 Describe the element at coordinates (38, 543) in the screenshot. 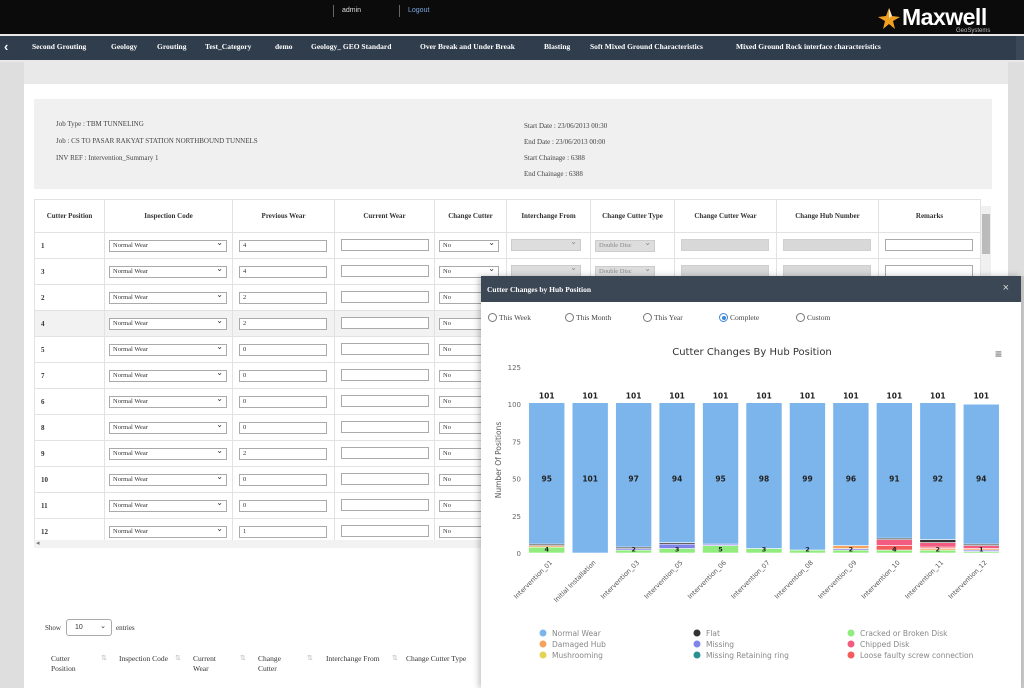

I see `scroll-left-icon: ◂` at that location.